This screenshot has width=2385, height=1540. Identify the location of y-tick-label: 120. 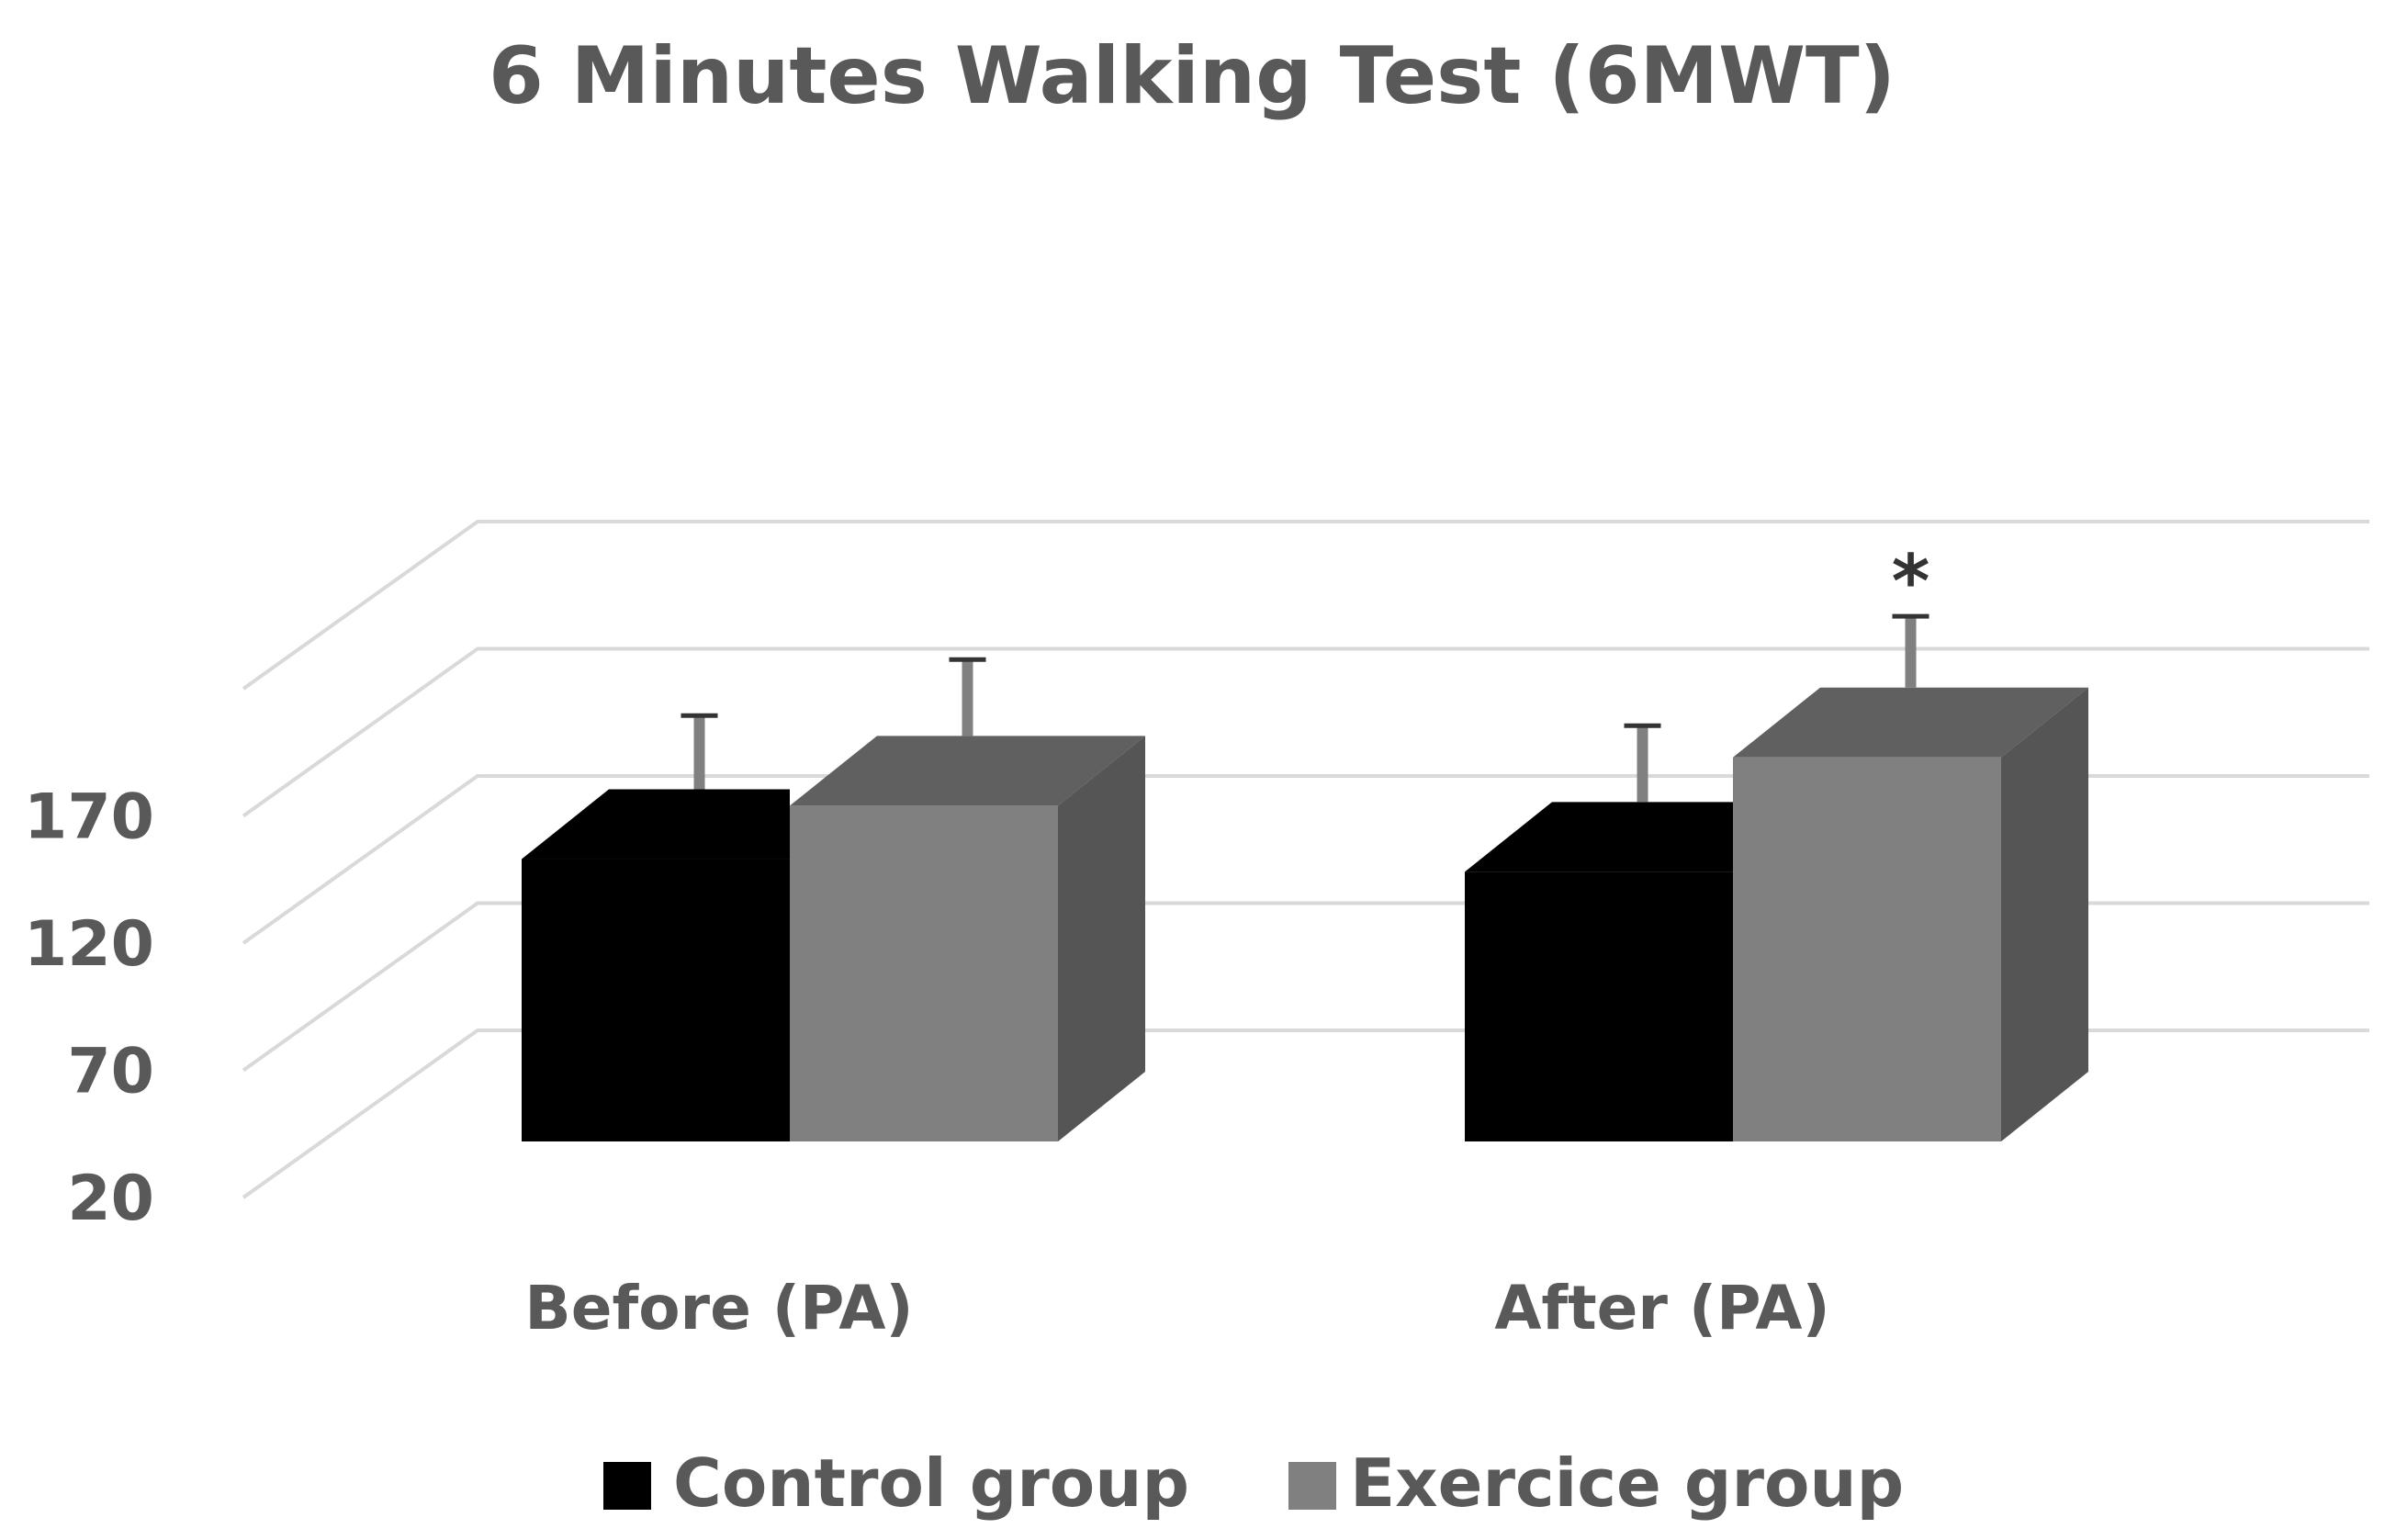
(89, 944).